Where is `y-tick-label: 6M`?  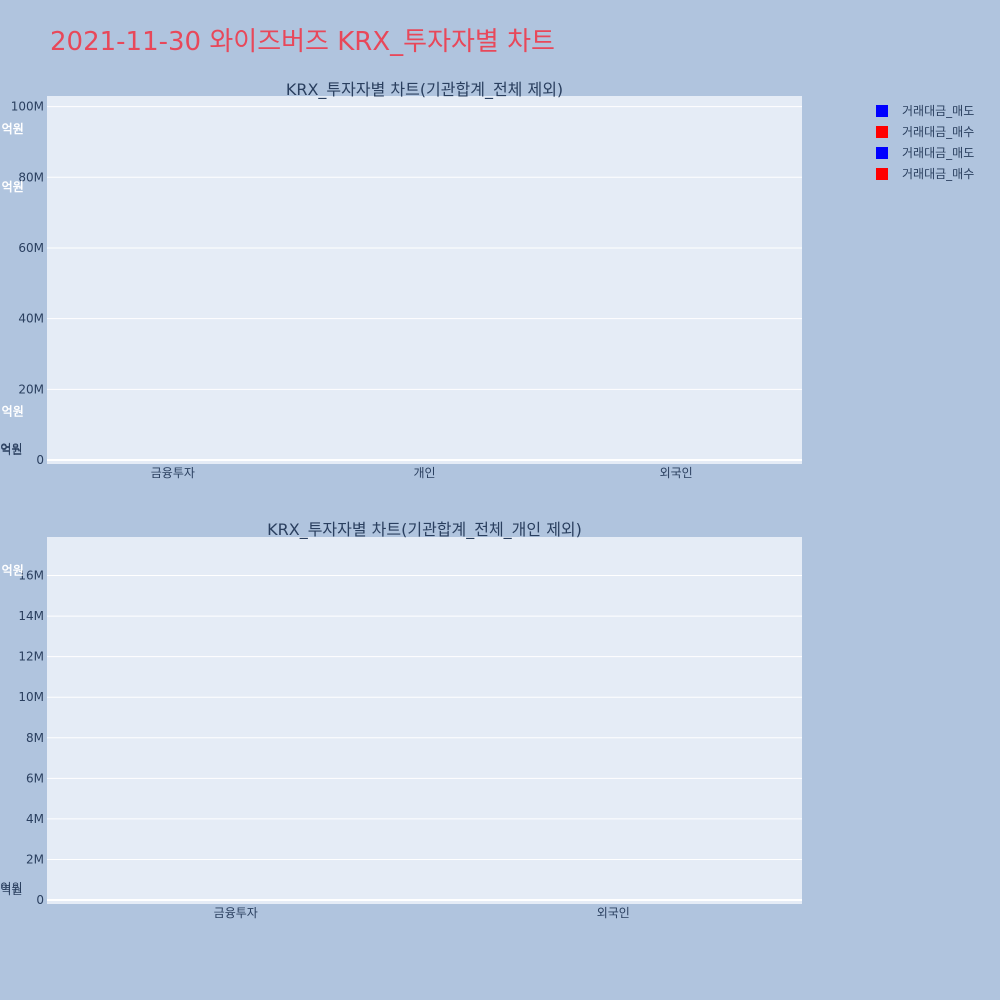
y-tick-label: 6M is located at coordinates (35, 778).